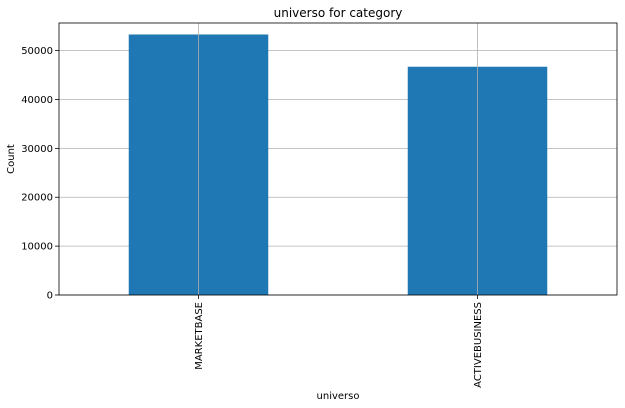 Image resolution: width=625 pixels, height=408 pixels. I want to click on y-tick-label: 0, so click(50, 296).